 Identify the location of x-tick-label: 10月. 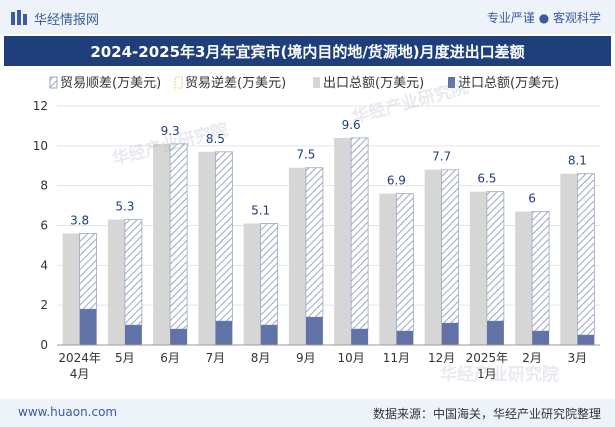
(350, 358).